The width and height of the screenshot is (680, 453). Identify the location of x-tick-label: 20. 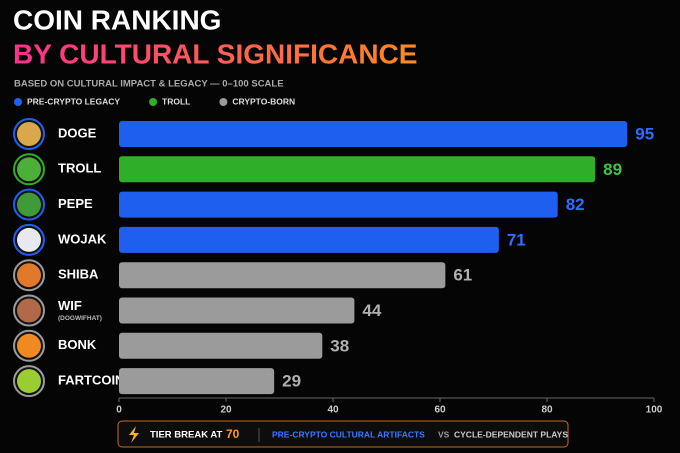
(226, 410).